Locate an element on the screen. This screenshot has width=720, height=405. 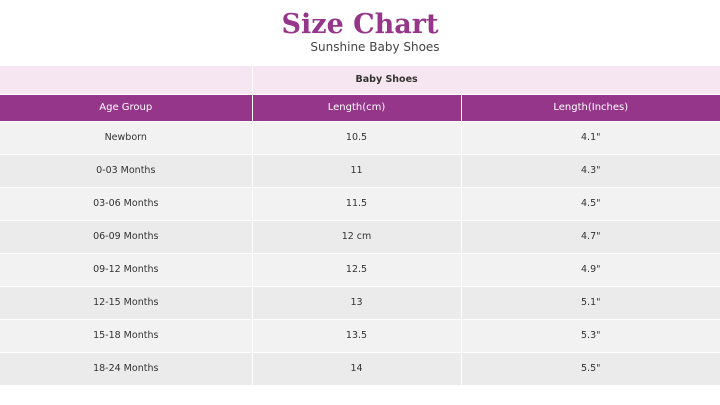
table-row: 12-15 Months 13 5.1" is located at coordinates (360, 303).